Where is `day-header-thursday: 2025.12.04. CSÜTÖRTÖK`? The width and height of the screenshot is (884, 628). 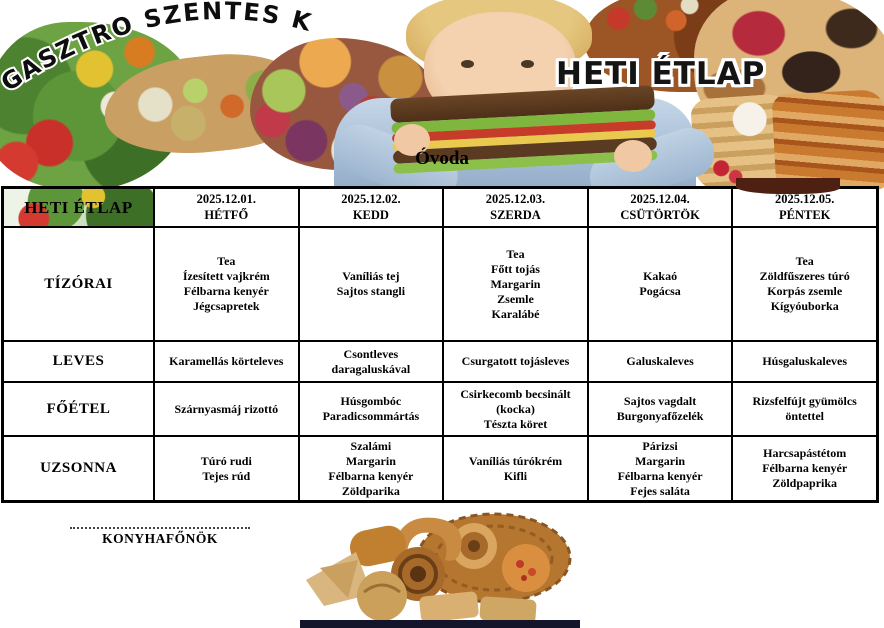
day-header-thursday: 2025.12.04. CSÜTÖRTÖK is located at coordinates (660, 207).